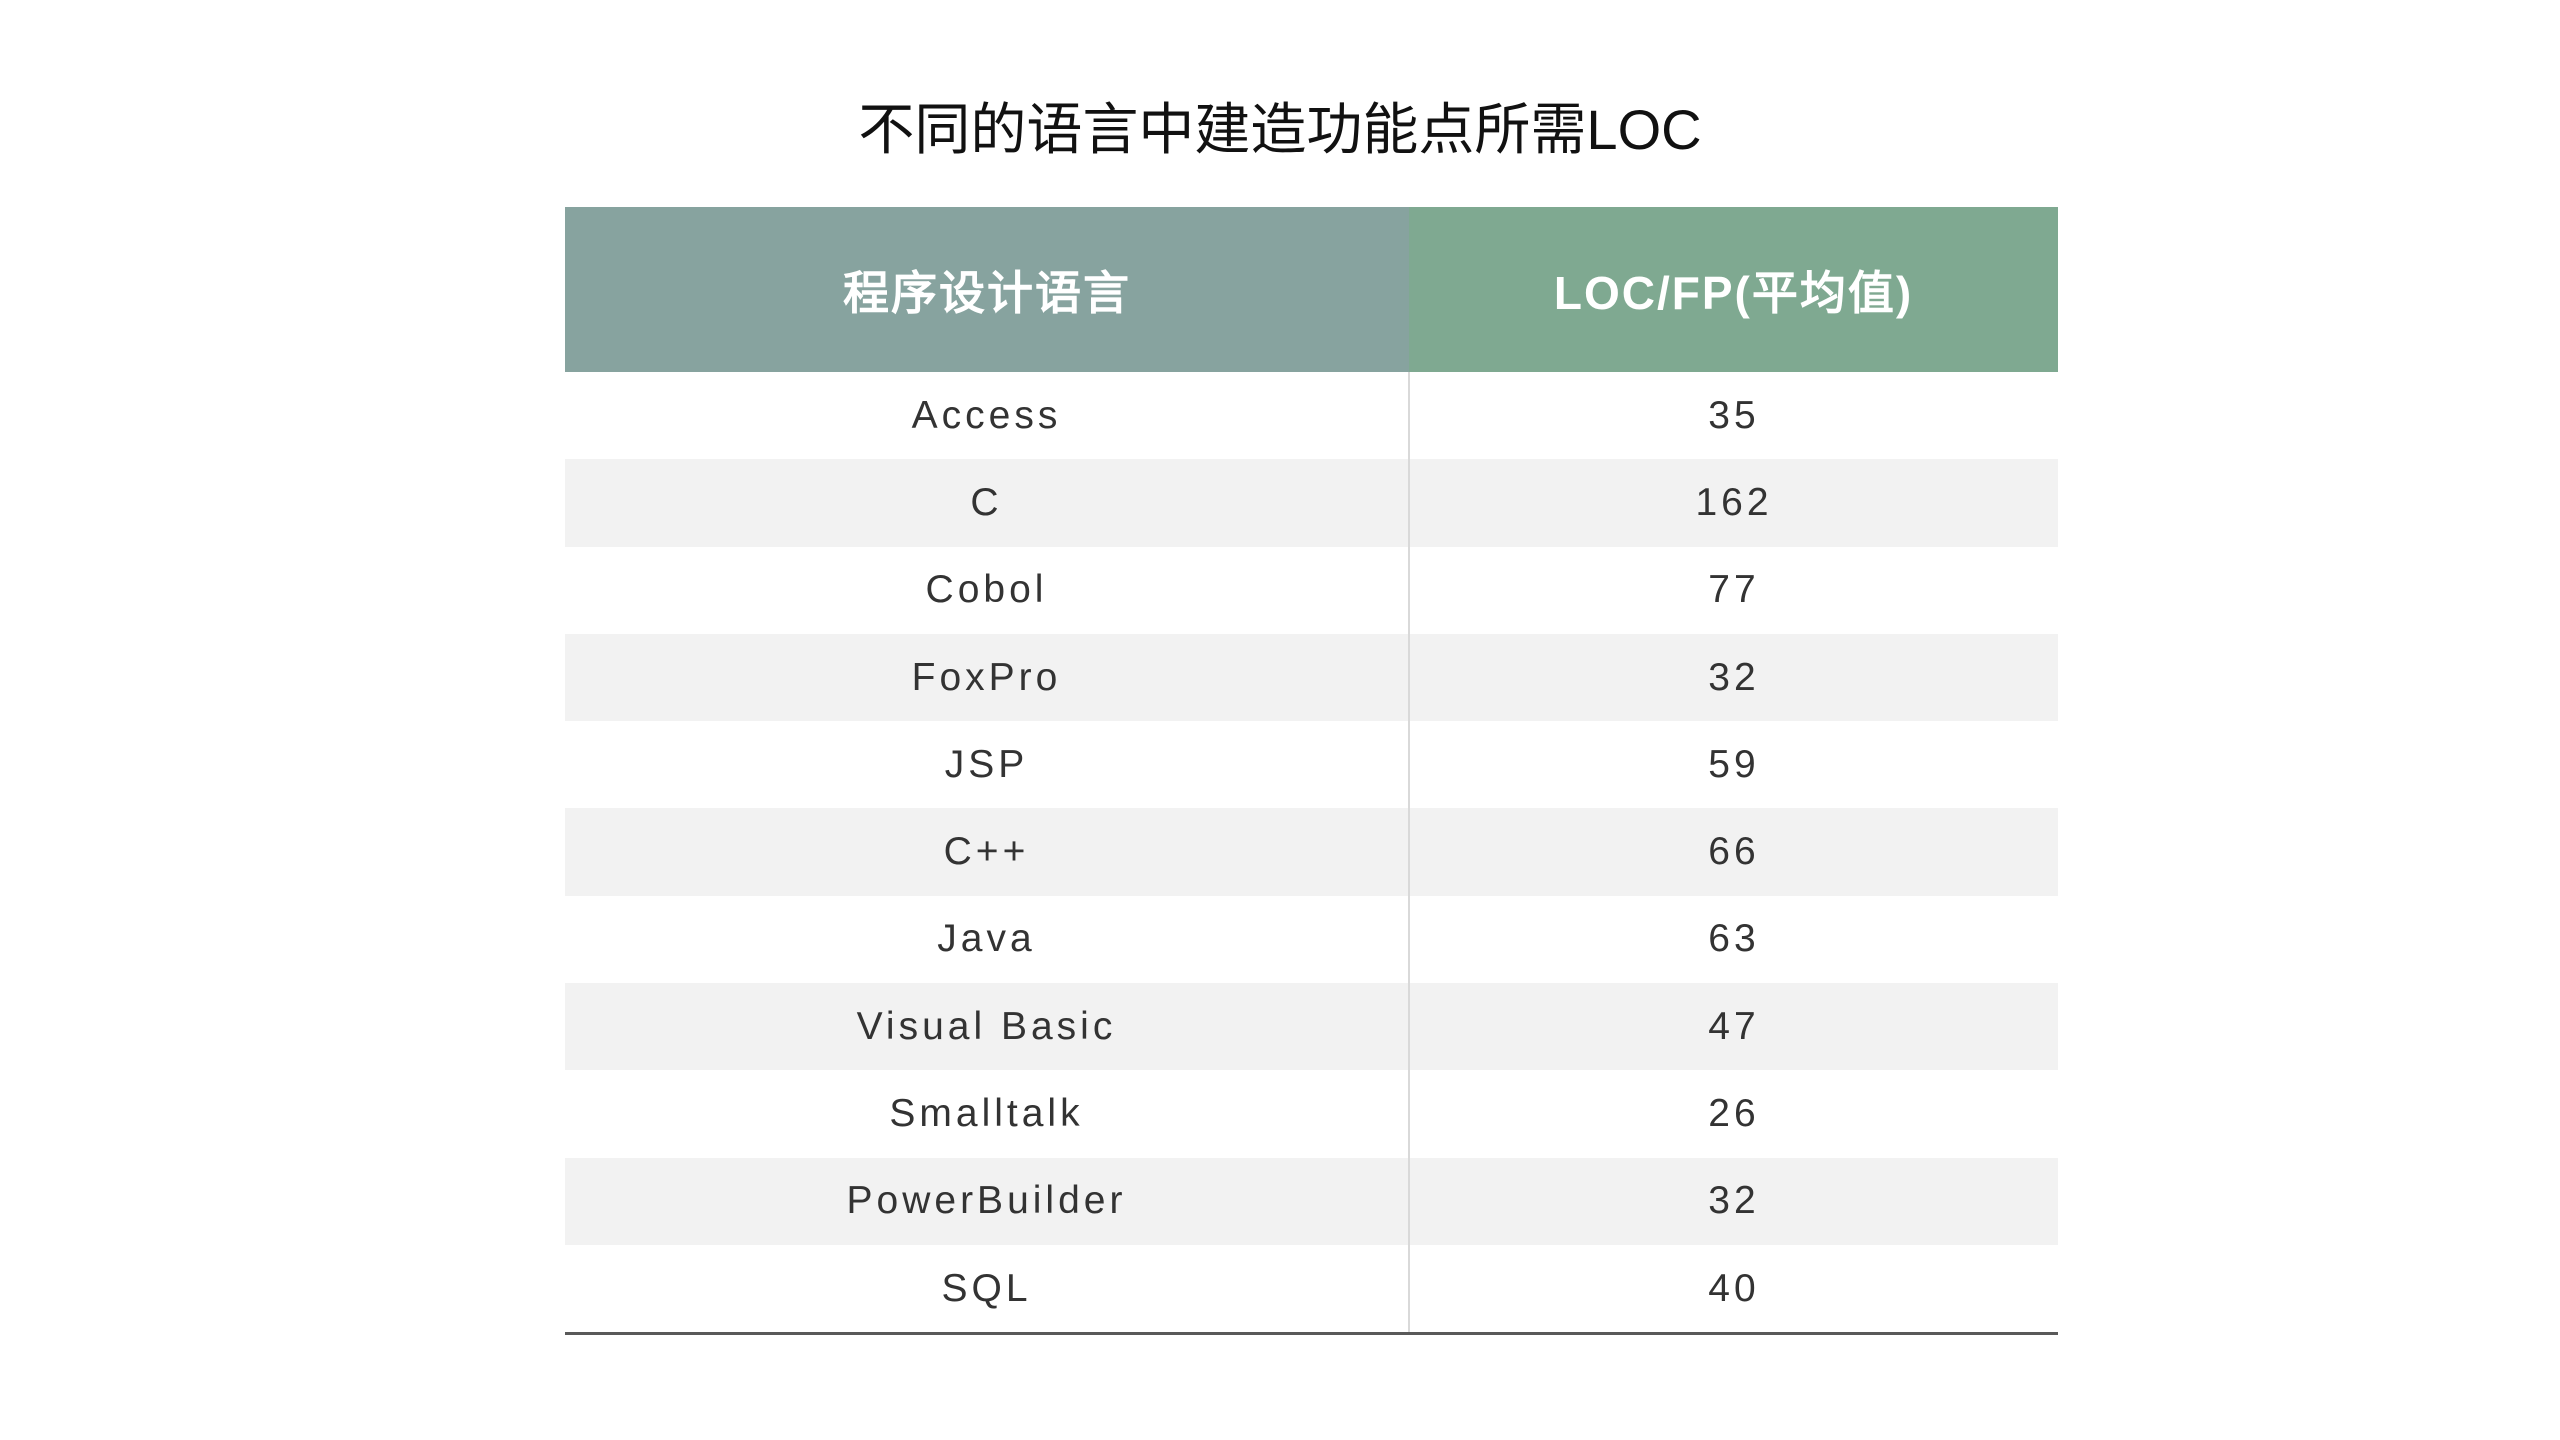  Describe the element at coordinates (987, 590) in the screenshot. I see `language-cell: Cobol` at that location.